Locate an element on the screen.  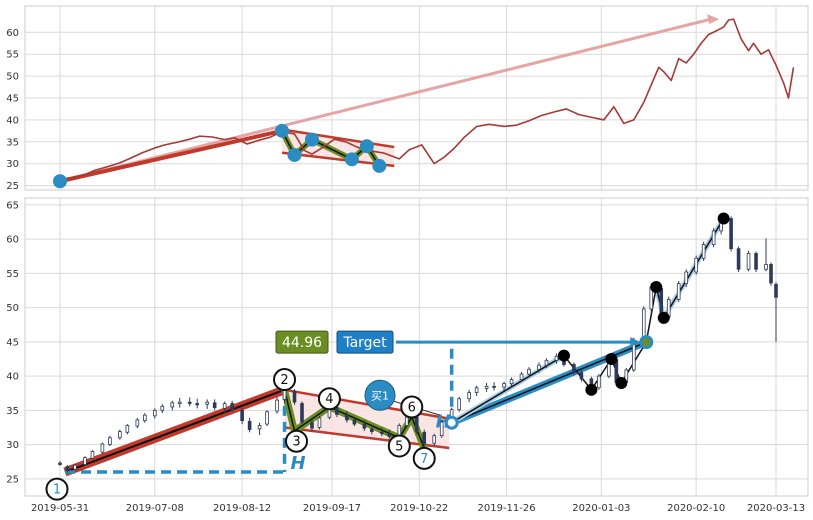
x-tick-label: 2020-01-03 is located at coordinates (601, 508).